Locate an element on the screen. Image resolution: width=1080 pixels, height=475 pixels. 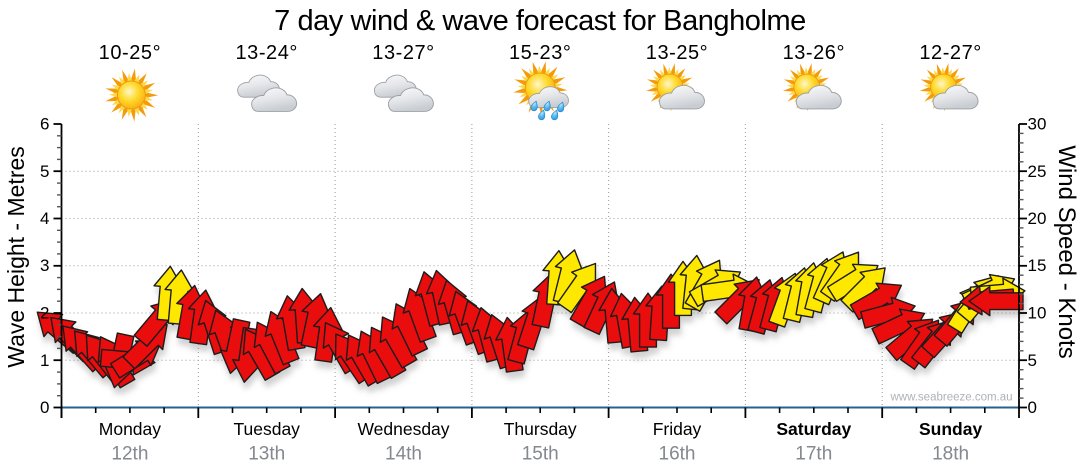
svg-text: 2 is located at coordinates (44, 313).